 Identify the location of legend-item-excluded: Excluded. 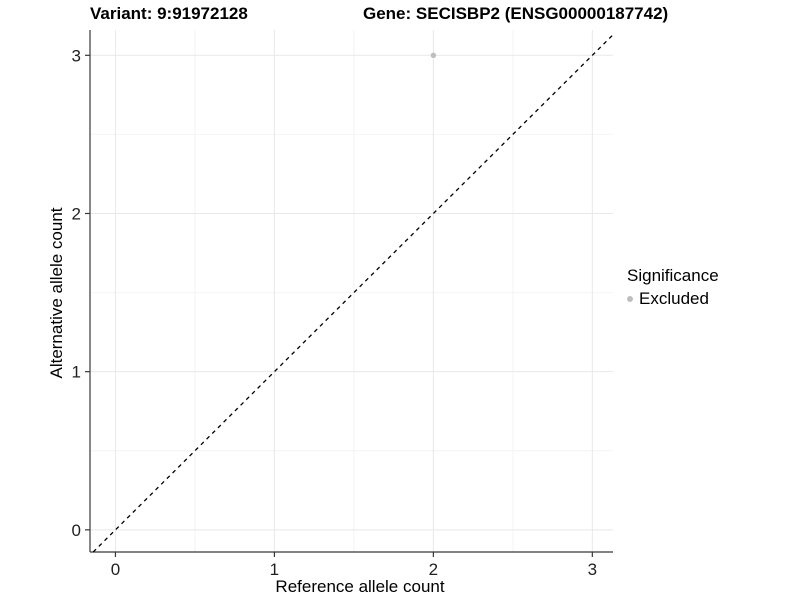
(673, 299).